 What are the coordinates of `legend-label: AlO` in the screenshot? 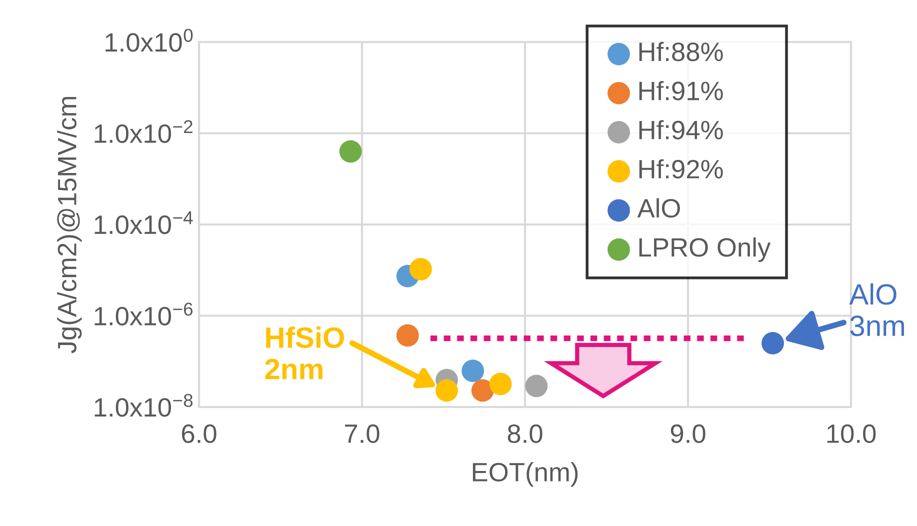 It's located at (658, 208).